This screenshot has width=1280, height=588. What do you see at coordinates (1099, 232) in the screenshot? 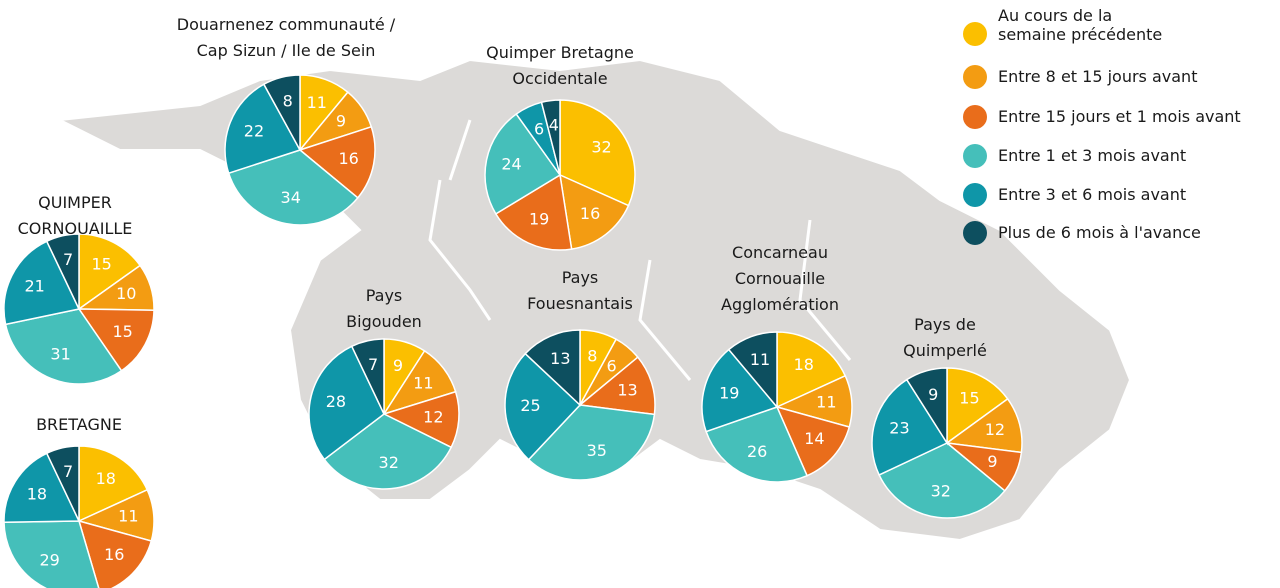
I see `legend-label: Plus de 6 mois à l'avance` at bounding box center [1099, 232].